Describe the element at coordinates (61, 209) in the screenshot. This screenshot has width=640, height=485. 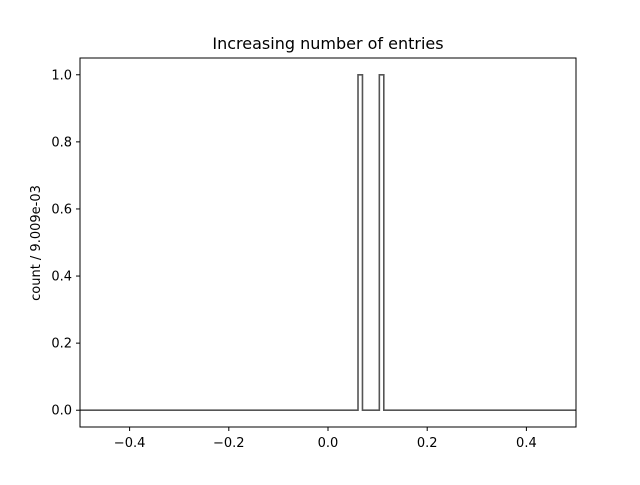
I see `y-tick-label: 0.6` at that location.